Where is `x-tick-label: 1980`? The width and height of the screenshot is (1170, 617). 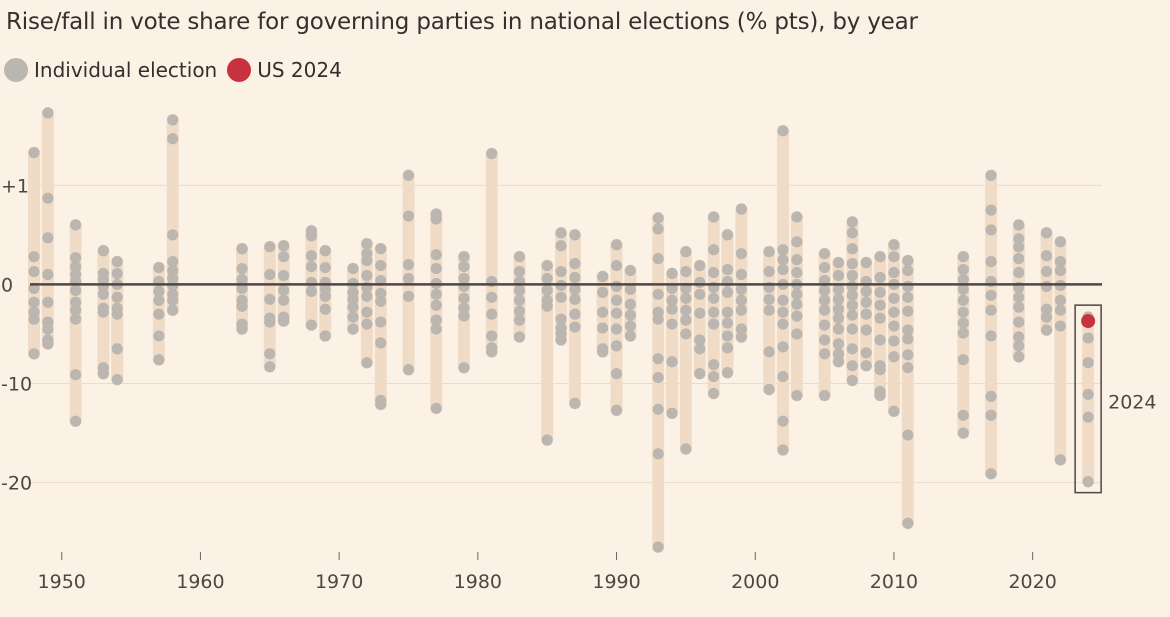
x-tick-label: 1980 is located at coordinates (478, 582).